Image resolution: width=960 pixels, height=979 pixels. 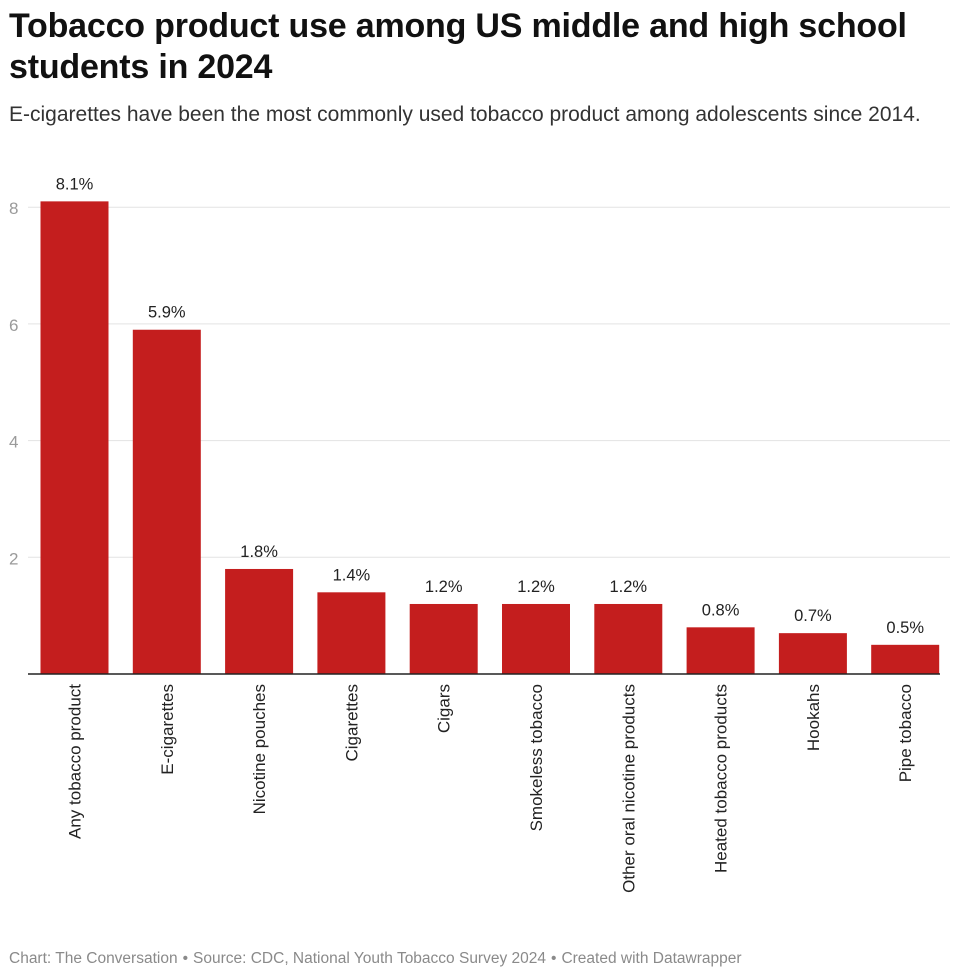 What do you see at coordinates (628, 788) in the screenshot?
I see `x-tick-label-other-oral-nicotine-products: Other oral nicotine products` at bounding box center [628, 788].